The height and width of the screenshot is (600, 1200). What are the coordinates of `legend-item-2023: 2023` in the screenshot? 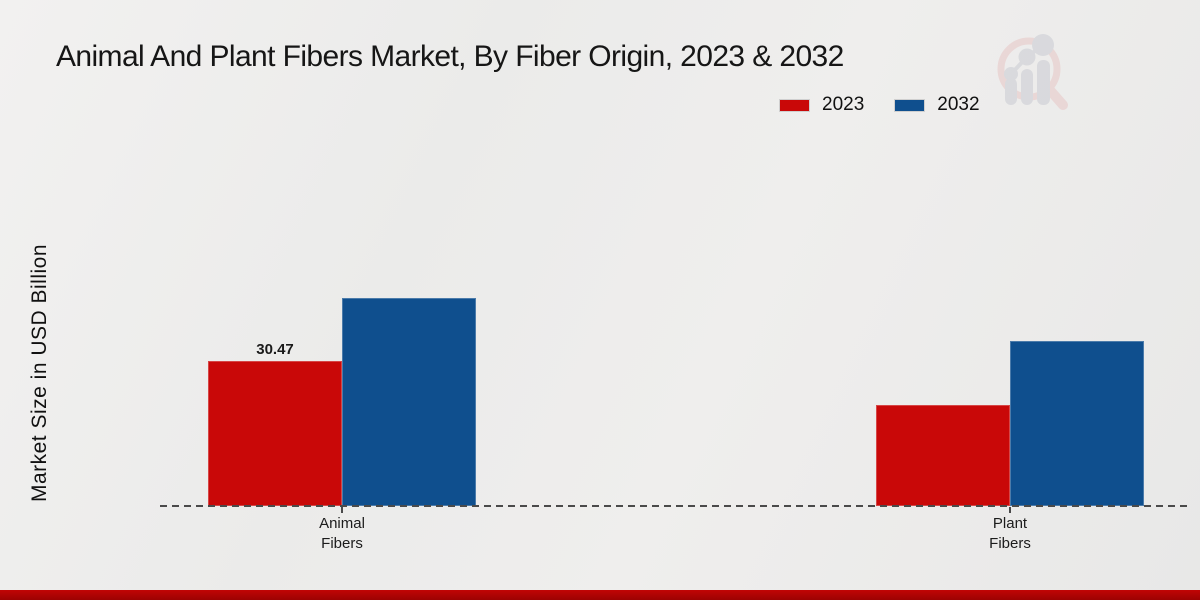 It's located at (821, 105).